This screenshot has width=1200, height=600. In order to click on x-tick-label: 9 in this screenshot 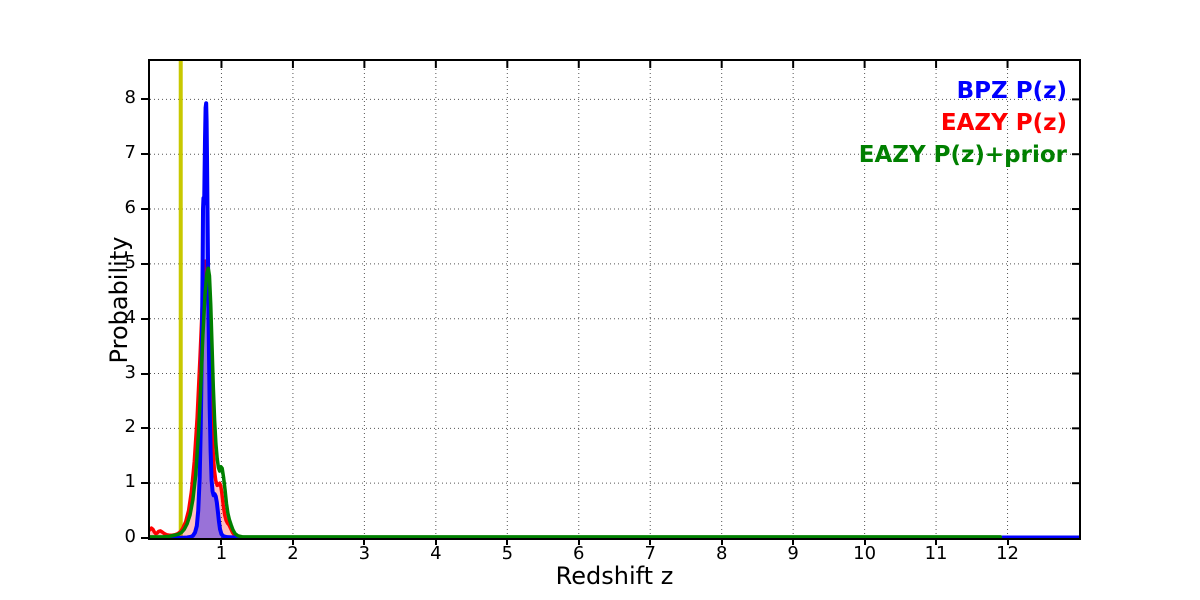, I will do `click(793, 553)`.